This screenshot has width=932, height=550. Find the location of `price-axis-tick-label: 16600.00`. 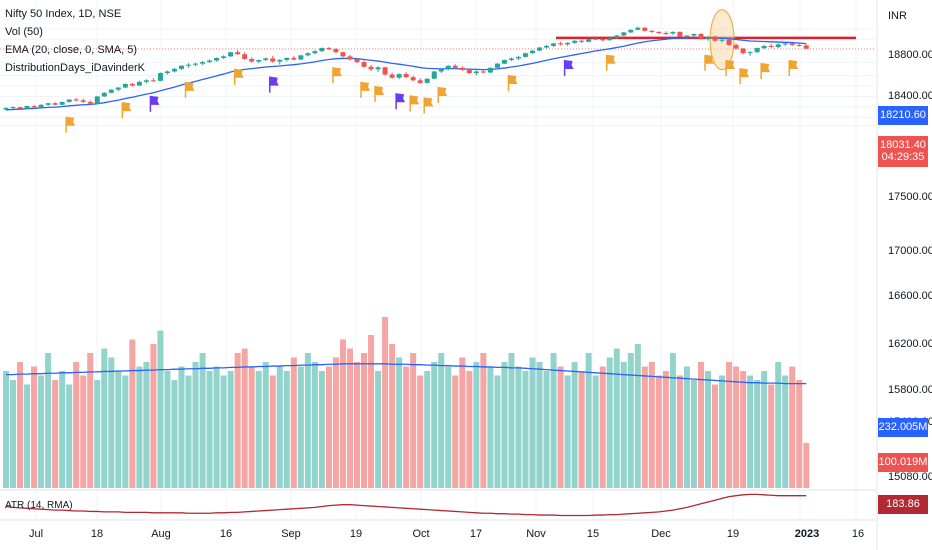

price-axis-tick-label: 16600.00 is located at coordinates (910, 296).